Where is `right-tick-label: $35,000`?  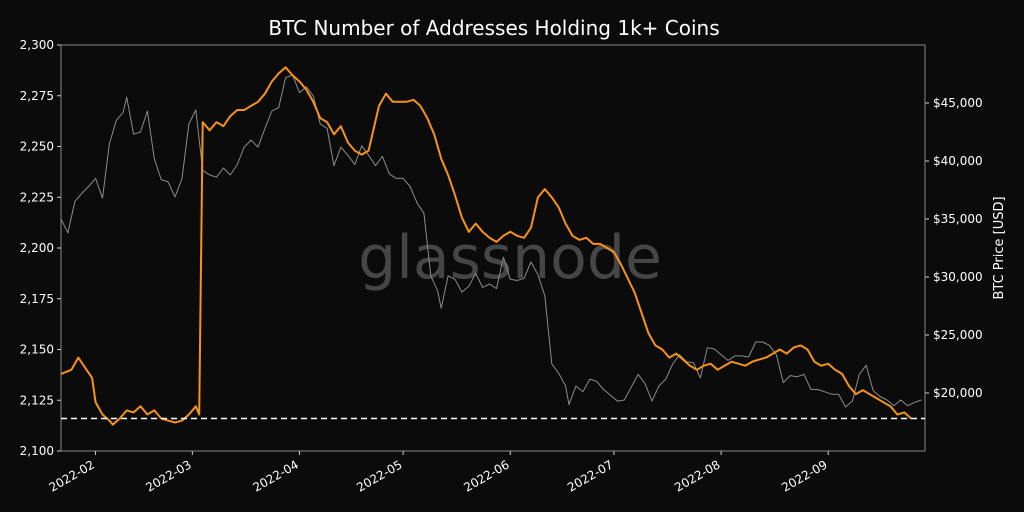 right-tick-label: $35,000 is located at coordinates (958, 219).